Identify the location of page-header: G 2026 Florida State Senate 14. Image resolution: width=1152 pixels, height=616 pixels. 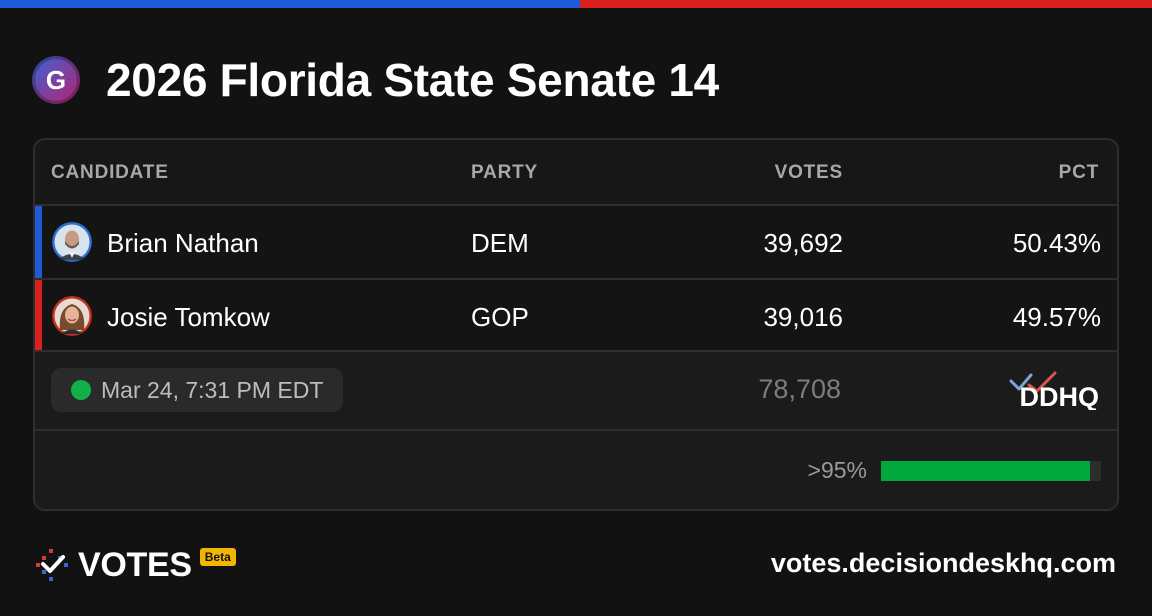
(375, 80).